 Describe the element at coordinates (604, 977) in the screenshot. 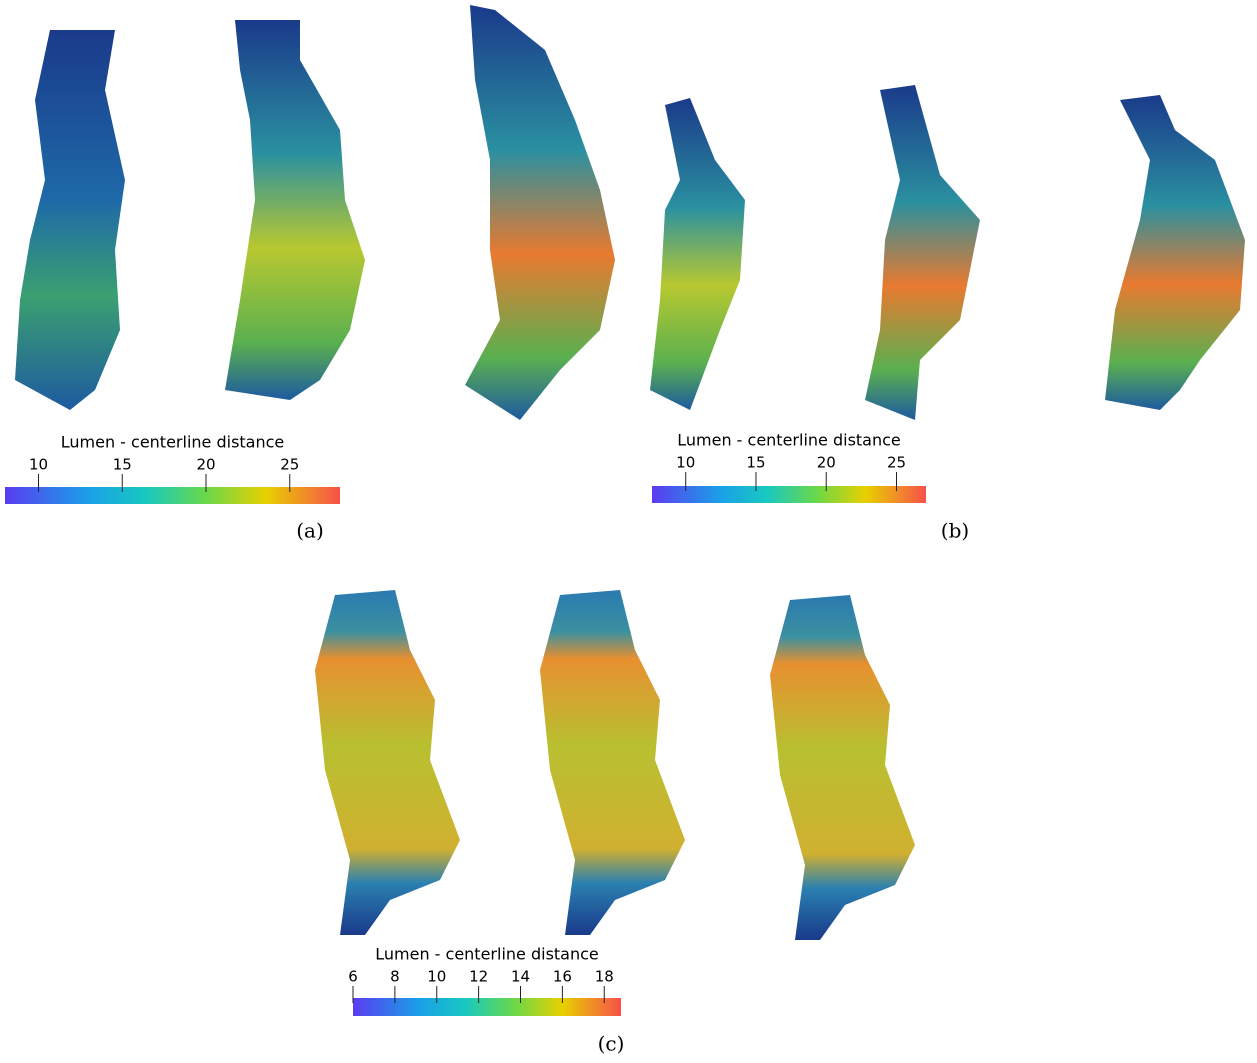

I see `tick-label: 18` at that location.